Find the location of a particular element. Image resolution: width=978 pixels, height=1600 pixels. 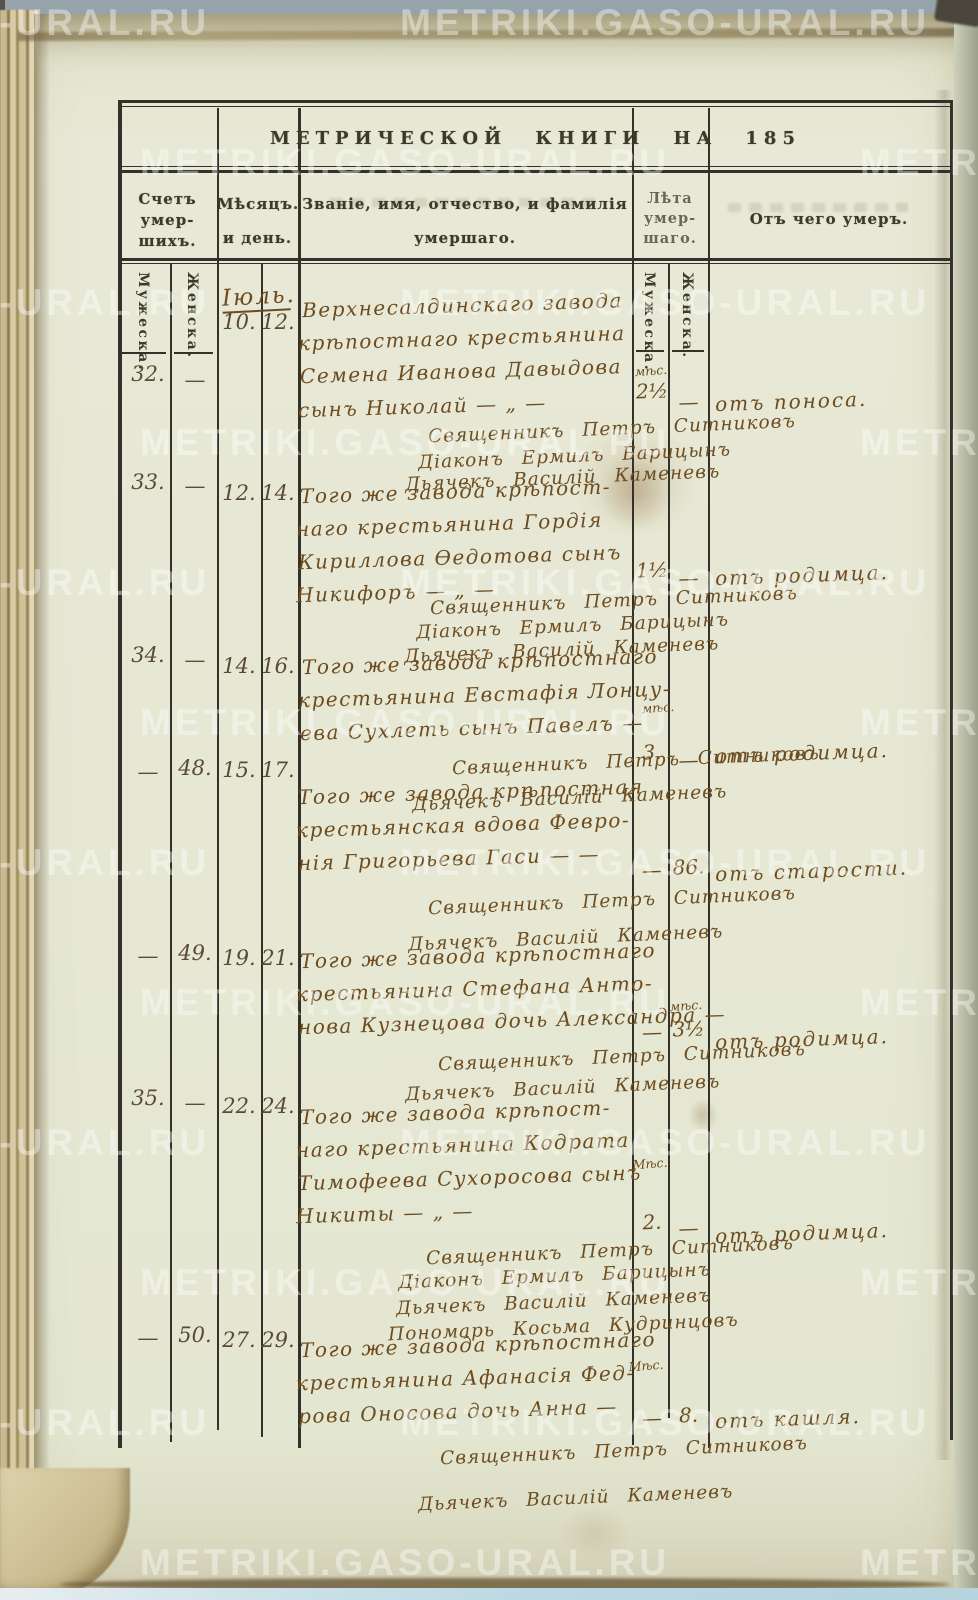

col-header-name-2: умершаго. is located at coordinates (465, 238).